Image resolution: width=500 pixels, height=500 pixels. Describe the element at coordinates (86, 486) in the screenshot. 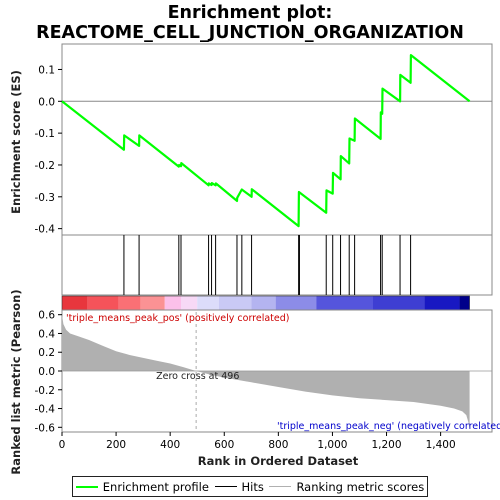

I see `legend-swatch-enrichment` at that location.